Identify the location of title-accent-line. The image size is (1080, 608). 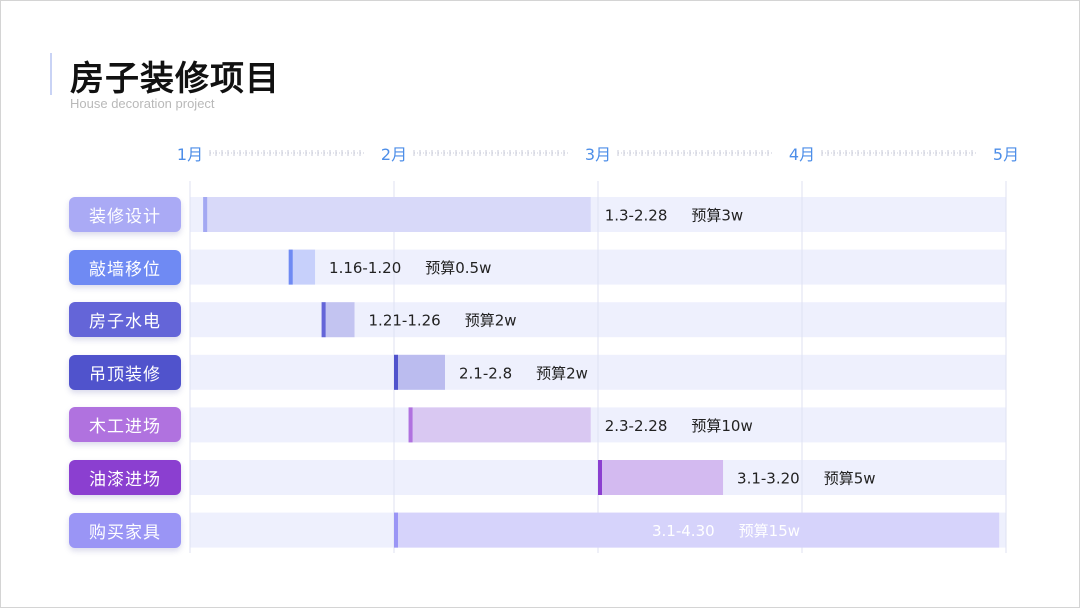
(51, 74).